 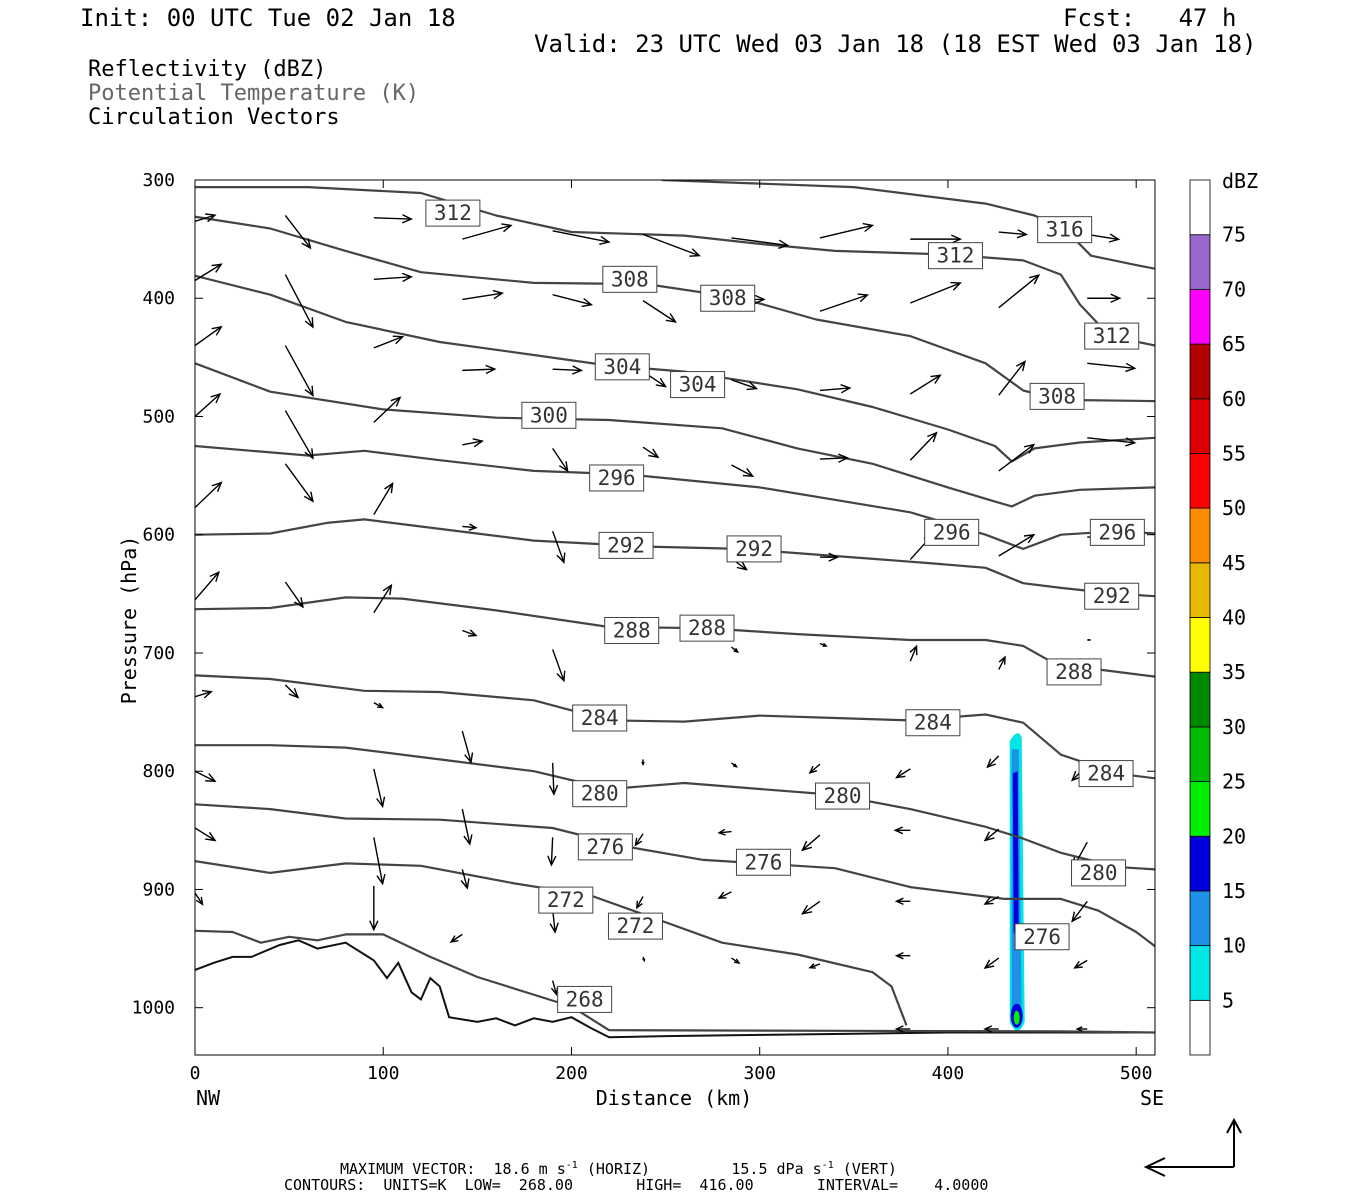 What do you see at coordinates (1200, 535) in the screenshot?
I see `colorbar-segment-45dbz` at bounding box center [1200, 535].